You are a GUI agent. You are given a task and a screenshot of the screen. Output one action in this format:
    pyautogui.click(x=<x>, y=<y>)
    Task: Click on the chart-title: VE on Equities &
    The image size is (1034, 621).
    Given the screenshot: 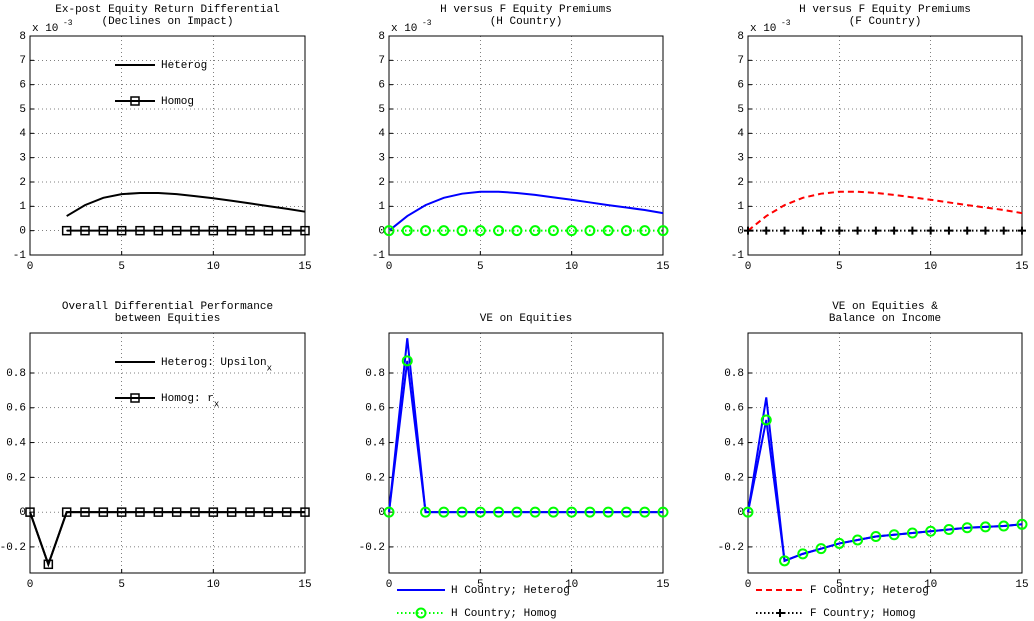 What is the action you would take?
    pyautogui.click(x=885, y=307)
    